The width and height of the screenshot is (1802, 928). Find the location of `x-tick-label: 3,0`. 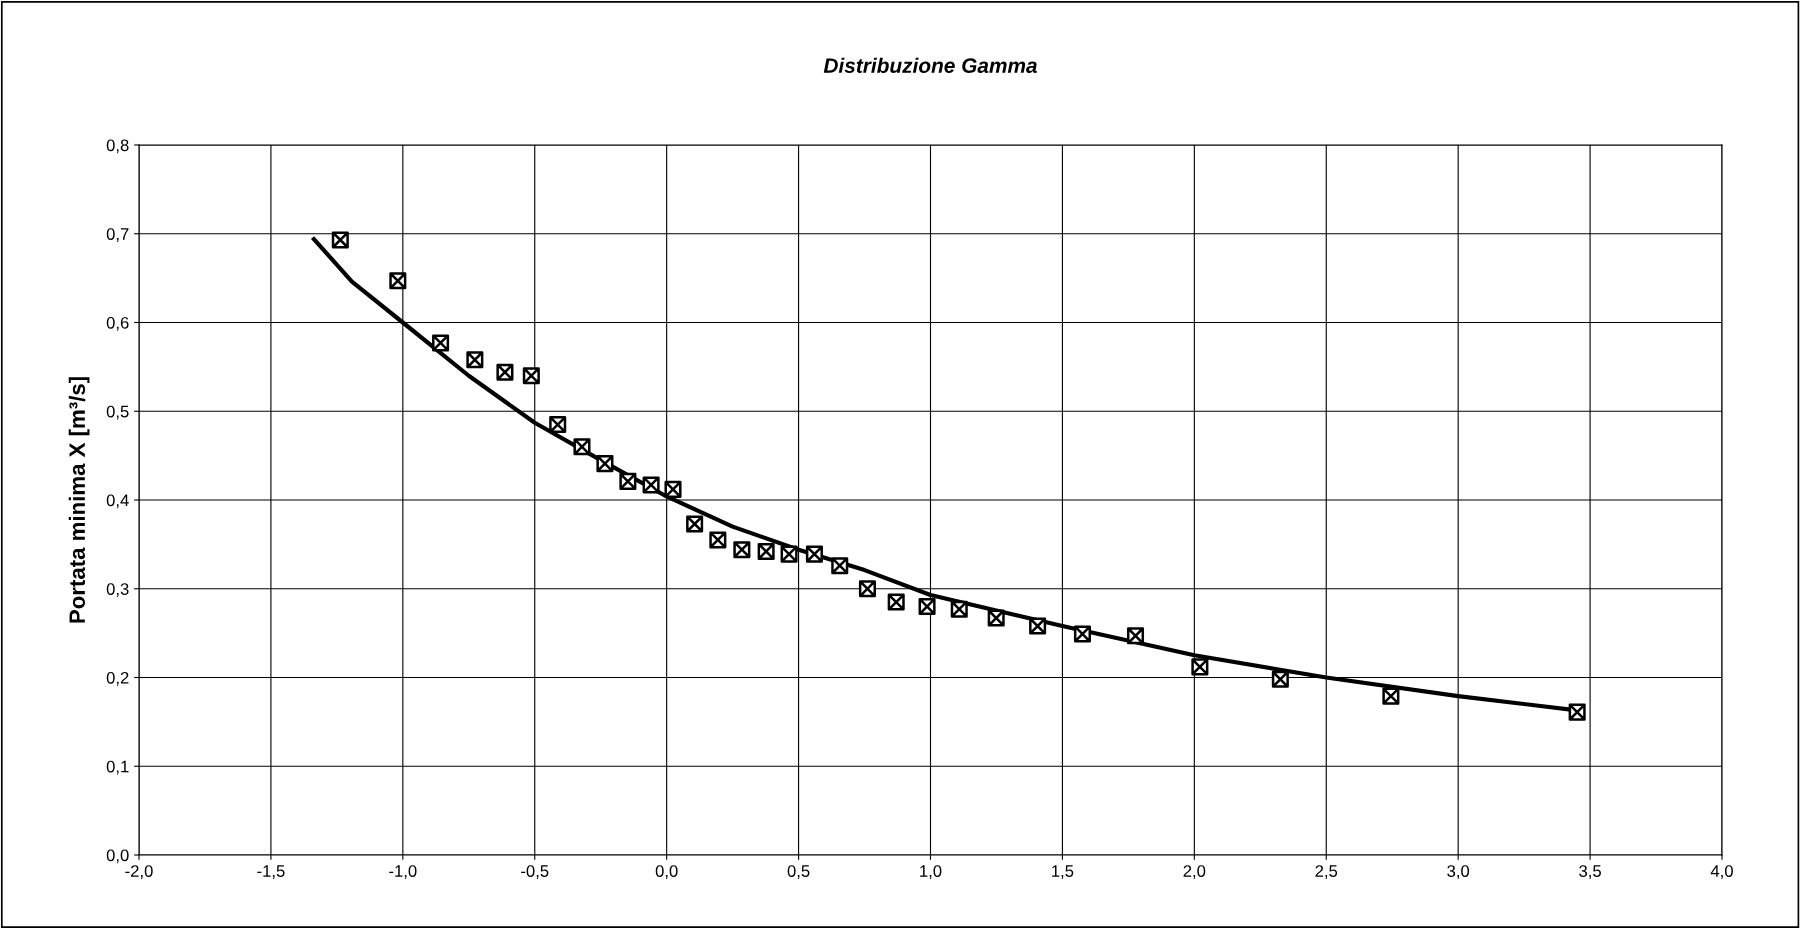

x-tick-label: 3,0 is located at coordinates (1458, 872).